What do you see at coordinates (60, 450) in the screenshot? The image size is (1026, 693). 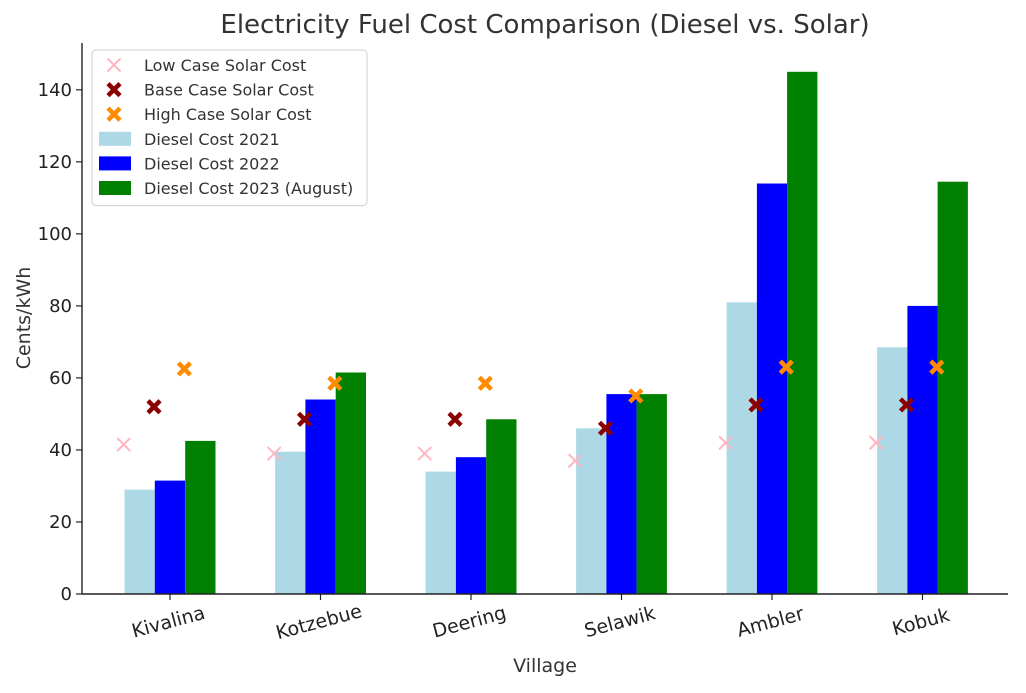 I see `y-tick-label-40: 40` at bounding box center [60, 450].